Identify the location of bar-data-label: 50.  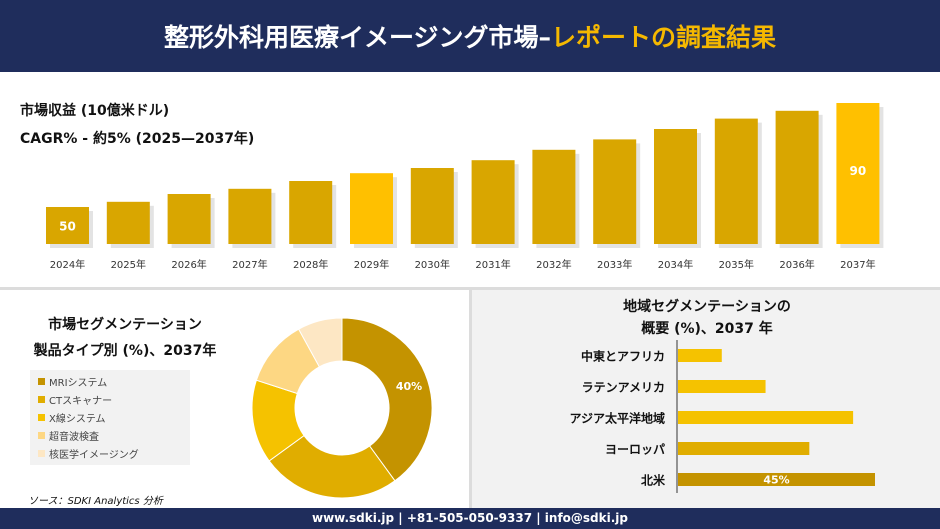
(67, 227).